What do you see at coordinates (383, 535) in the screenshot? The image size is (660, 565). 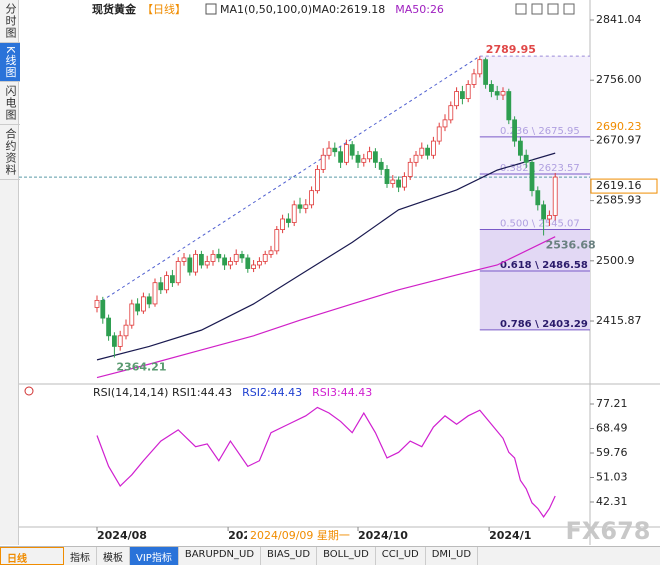 I see `x-tick-label: 2024/10` at bounding box center [383, 535].